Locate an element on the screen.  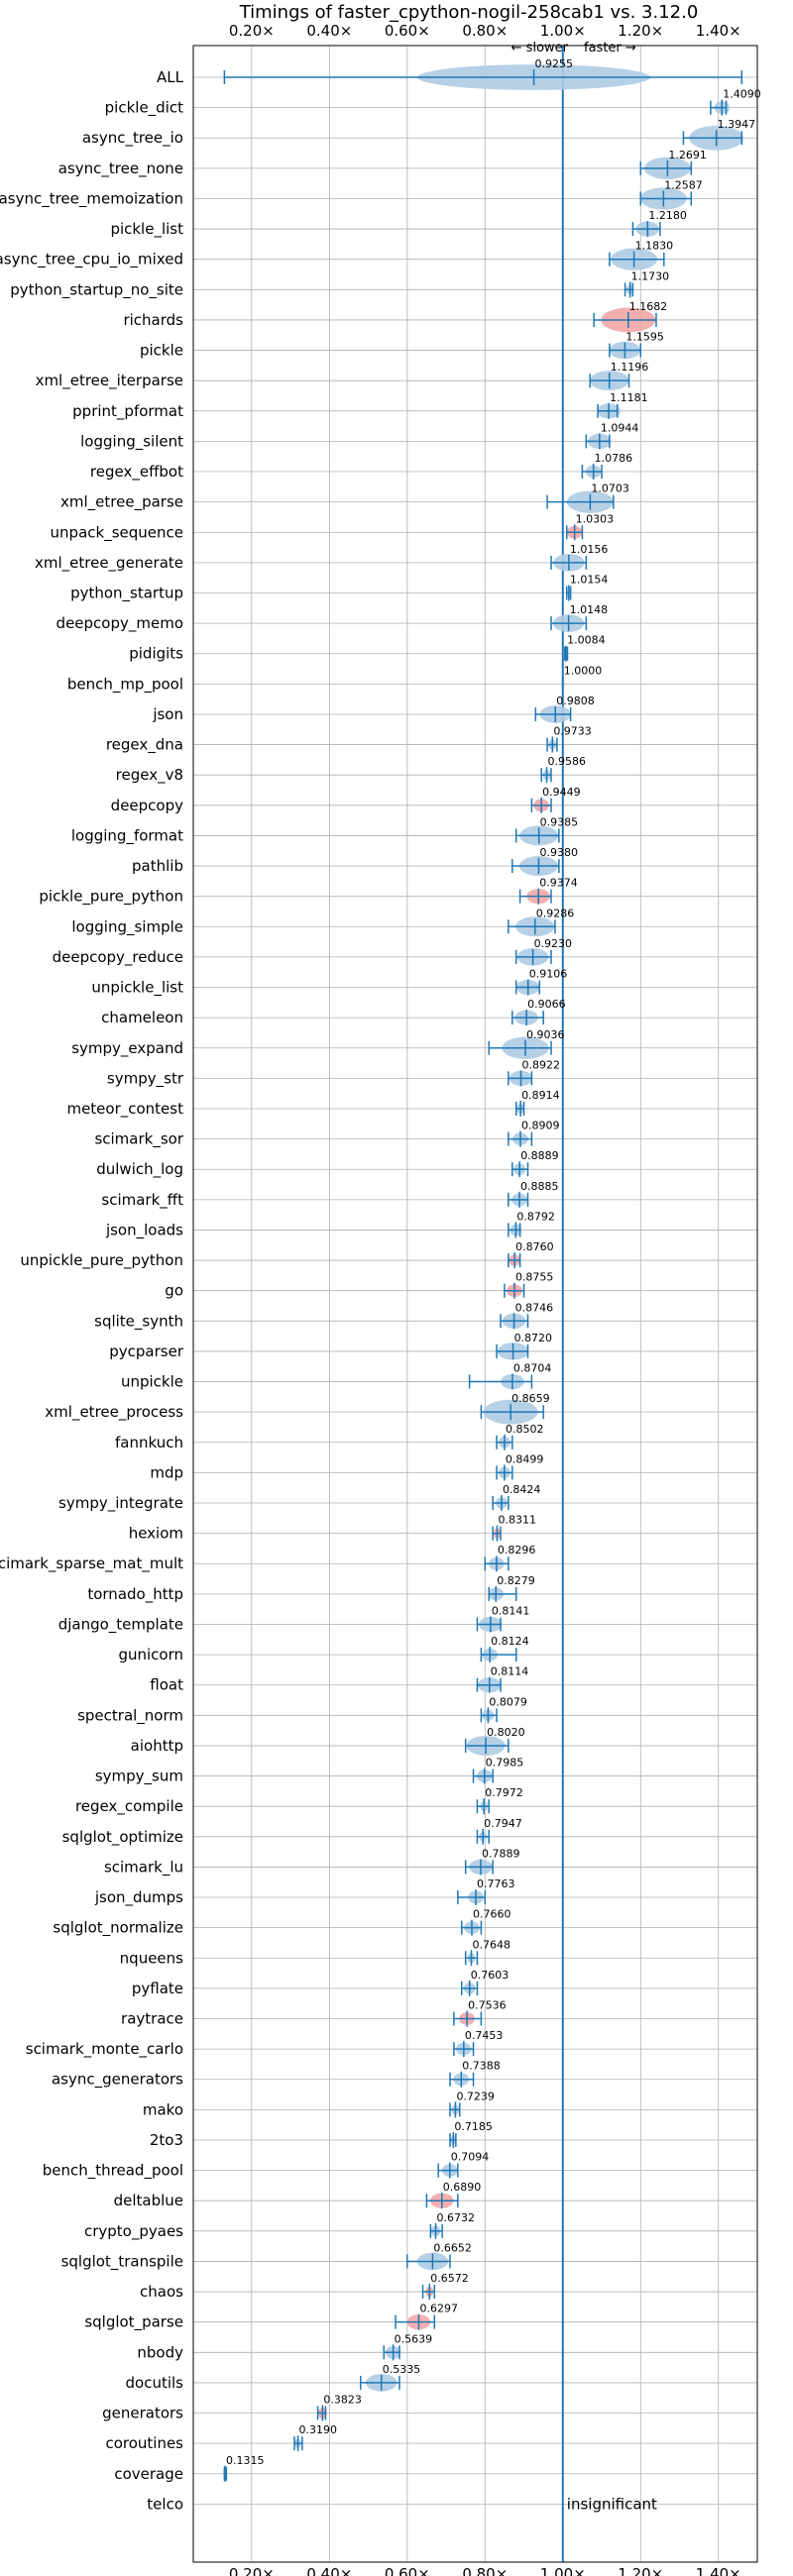
category-label: python_startup_no_site is located at coordinates (96, 289).